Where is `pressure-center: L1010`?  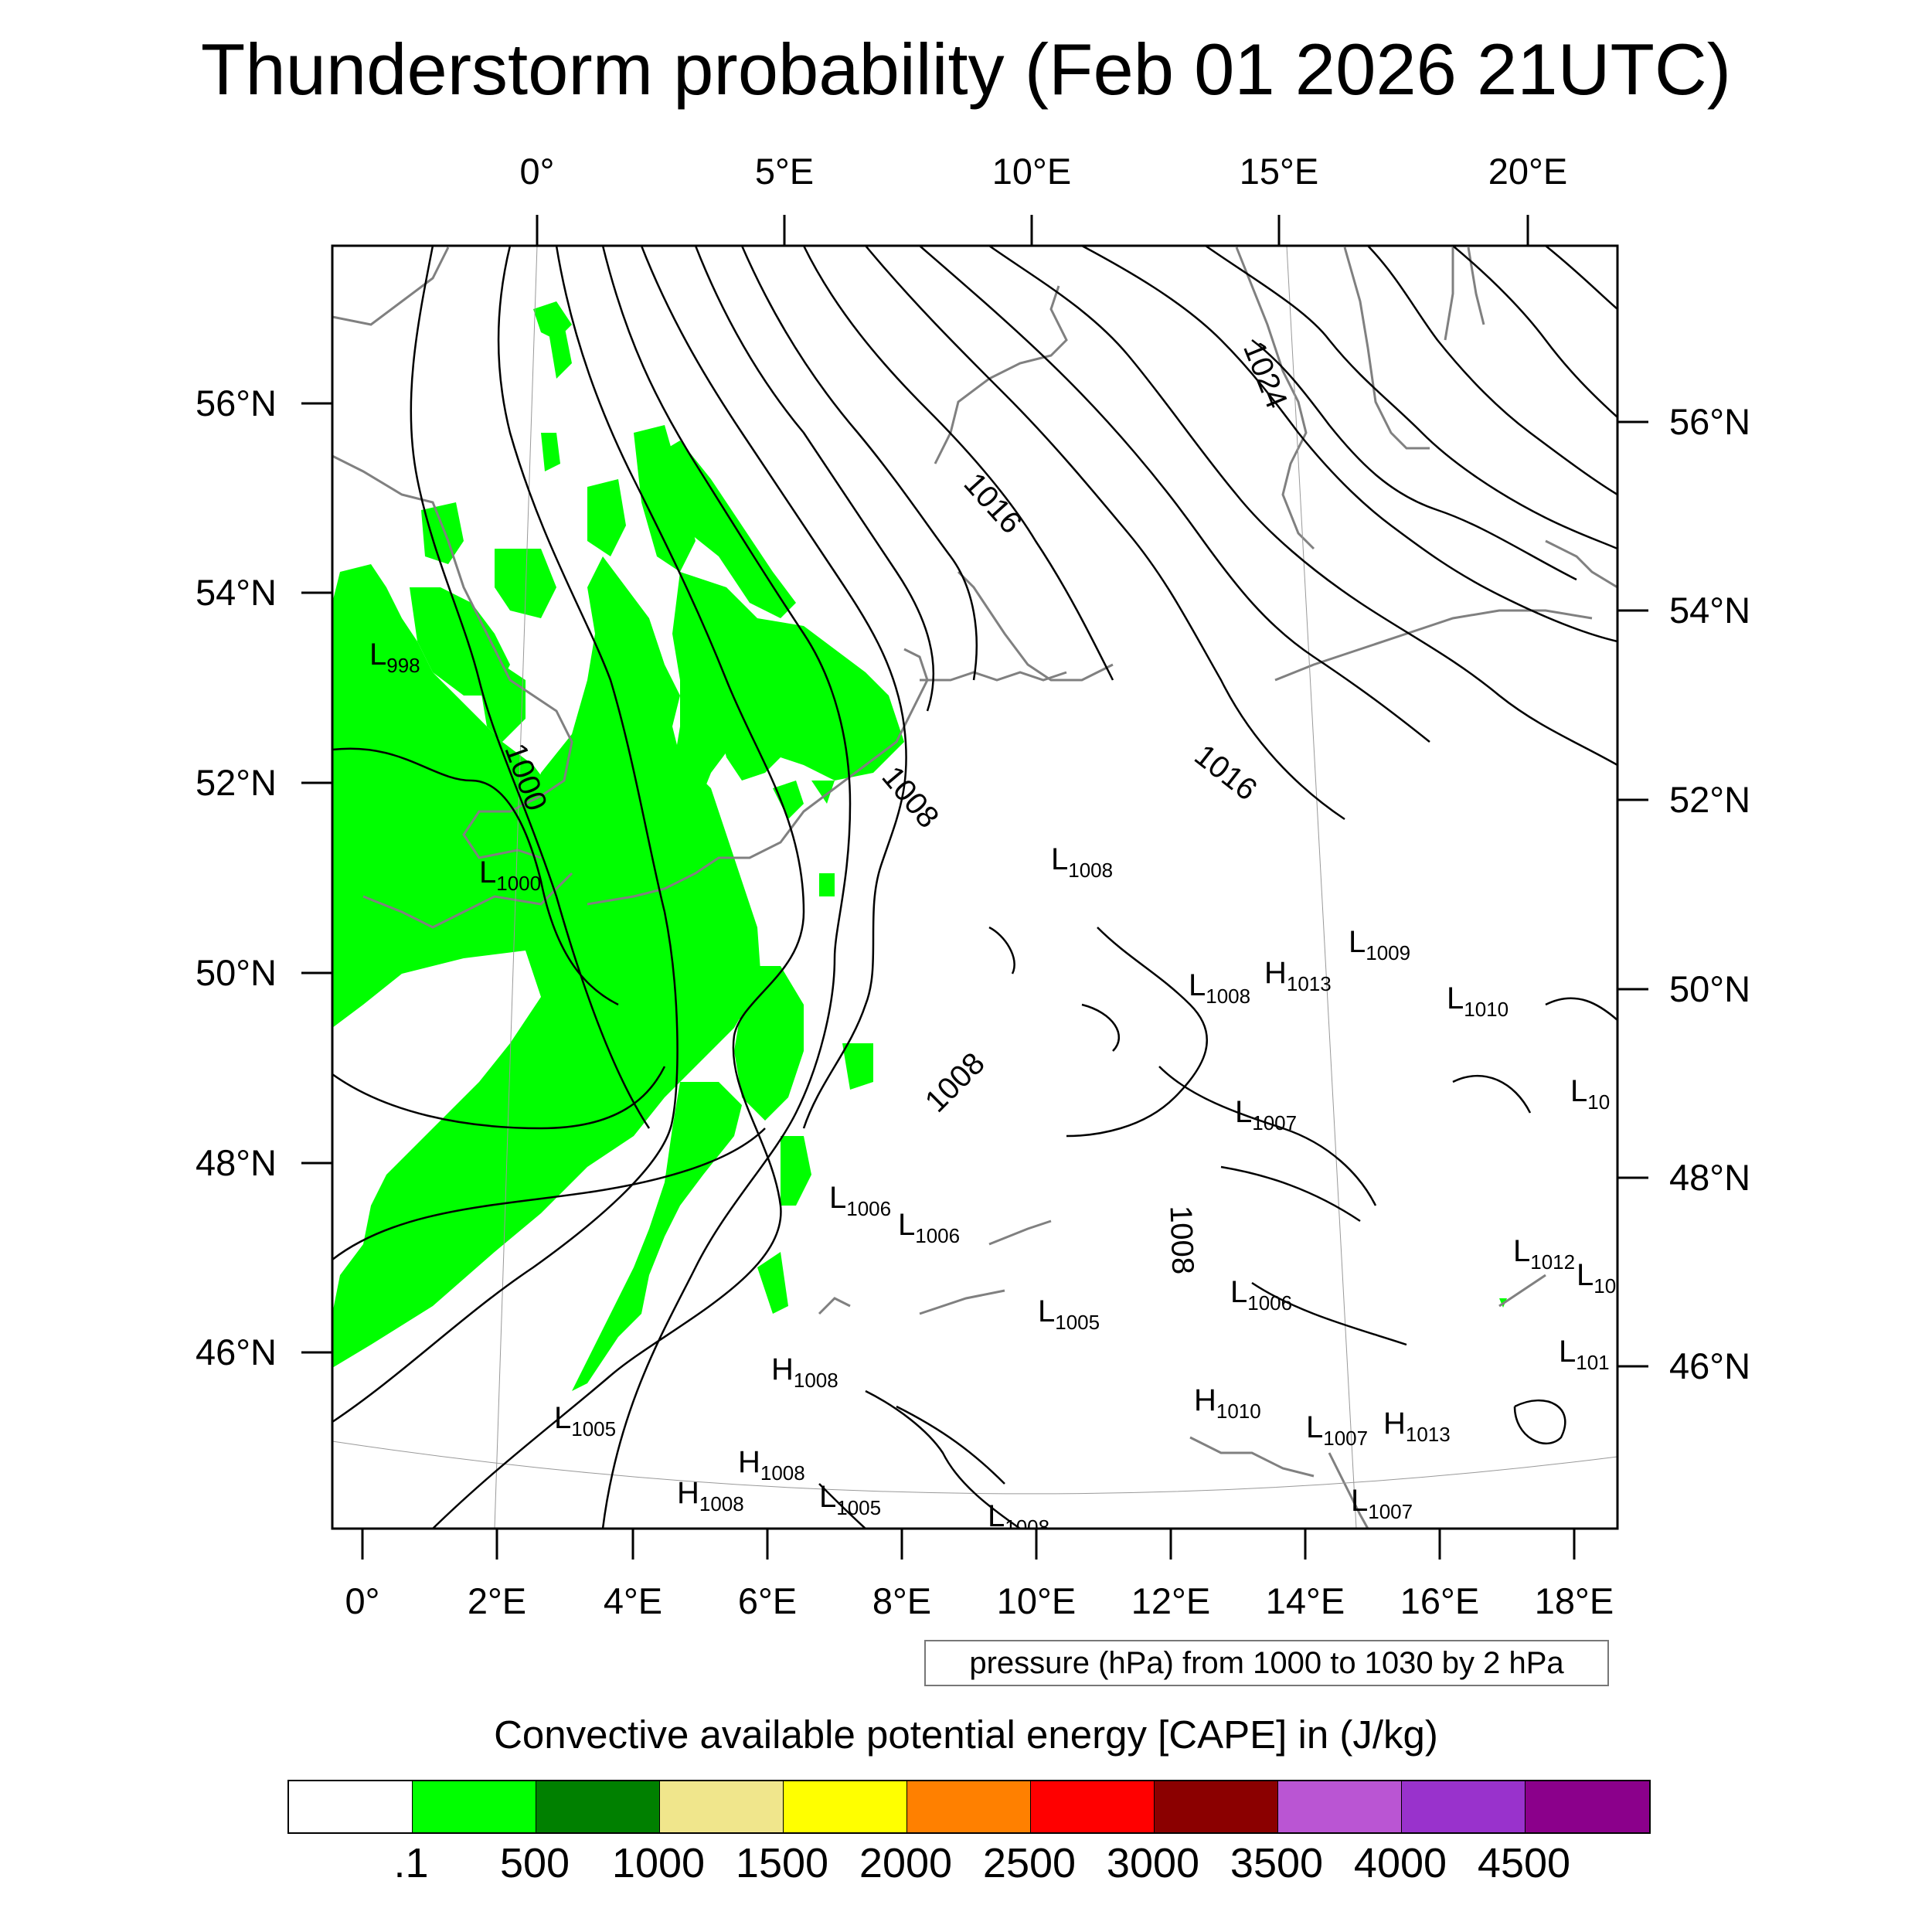
pressure-center: L1010 is located at coordinates (1478, 1001).